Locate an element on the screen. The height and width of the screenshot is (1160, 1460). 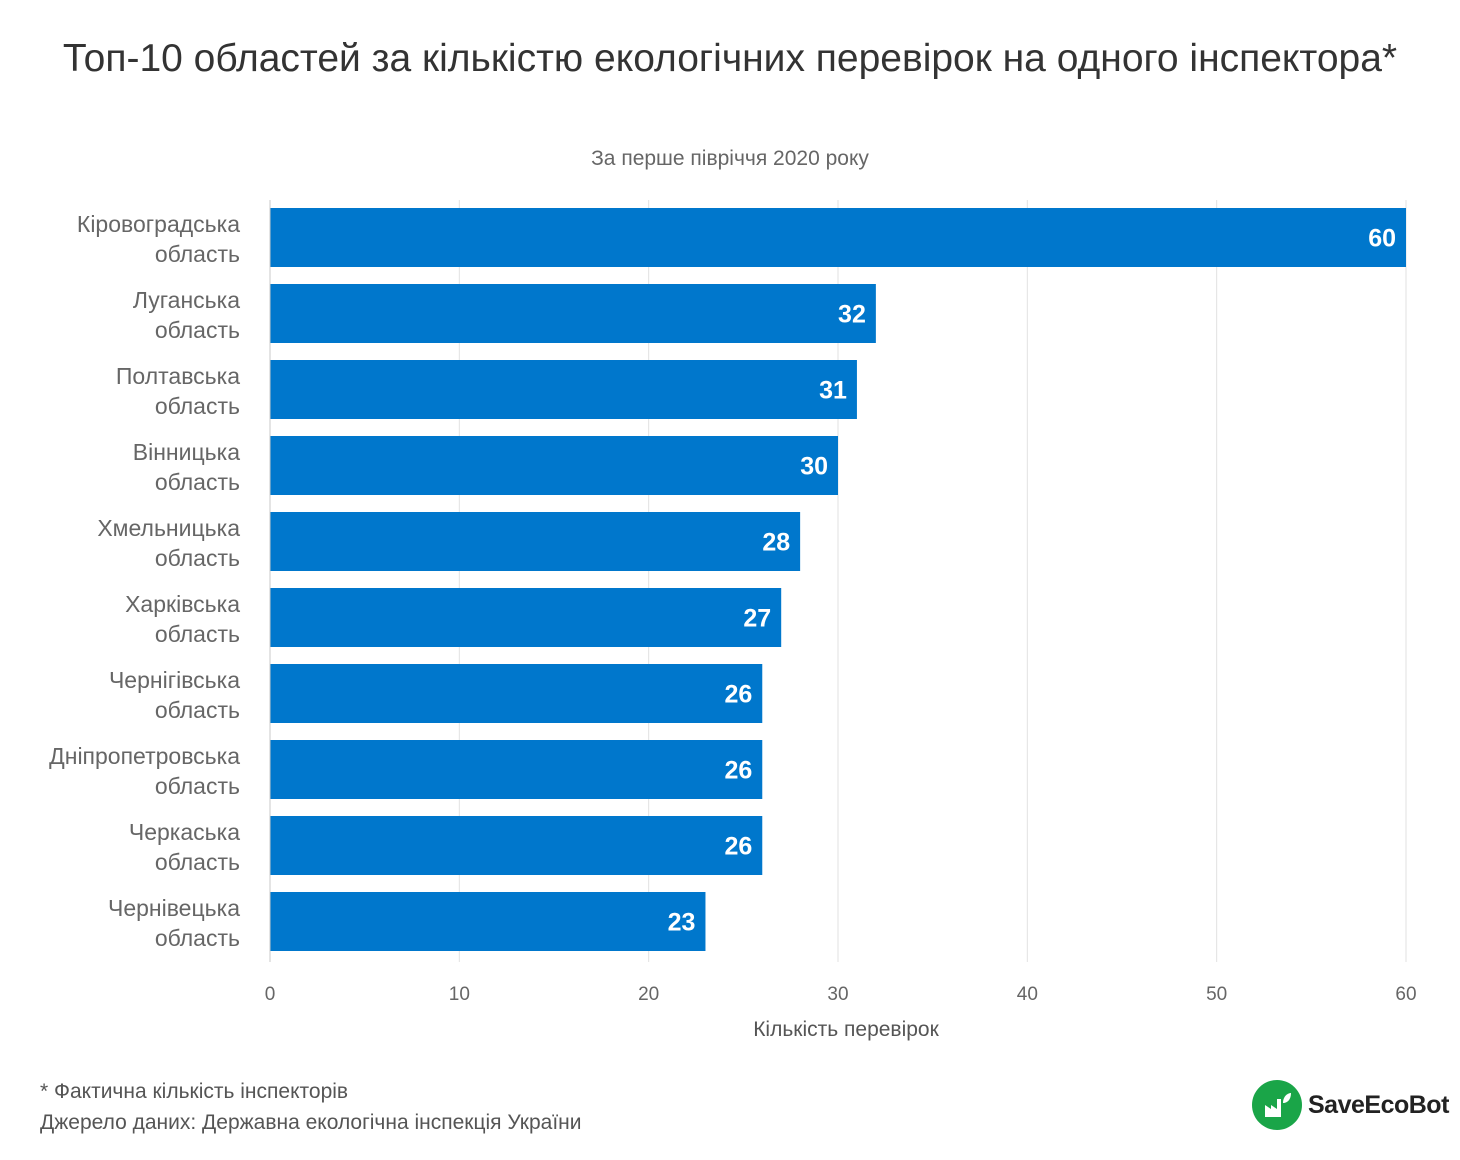
data-label: 23 is located at coordinates (682, 923).